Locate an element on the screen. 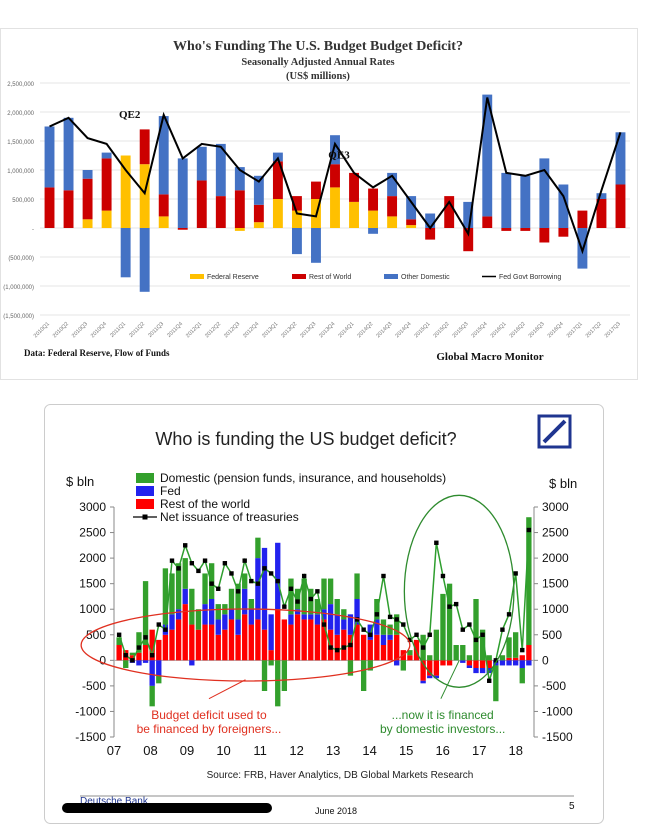 This screenshot has height=829, width=658. c2-x-tick-label: 09 is located at coordinates (187, 750).